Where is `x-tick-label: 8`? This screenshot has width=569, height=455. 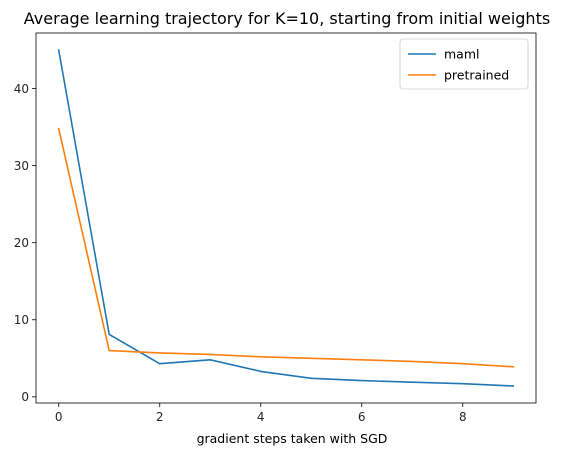 x-tick-label: 8 is located at coordinates (463, 417).